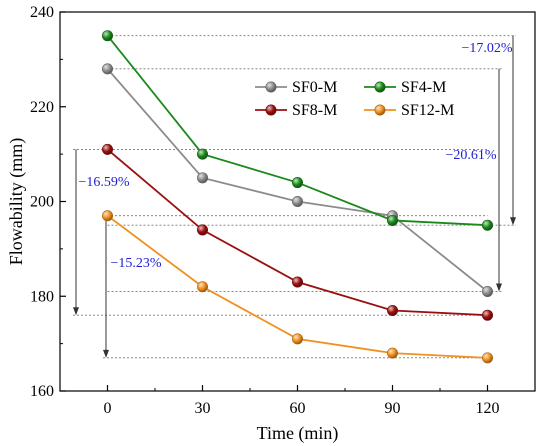 The height and width of the screenshot is (446, 550). I want to click on x-tick-label: 0, so click(108, 408).